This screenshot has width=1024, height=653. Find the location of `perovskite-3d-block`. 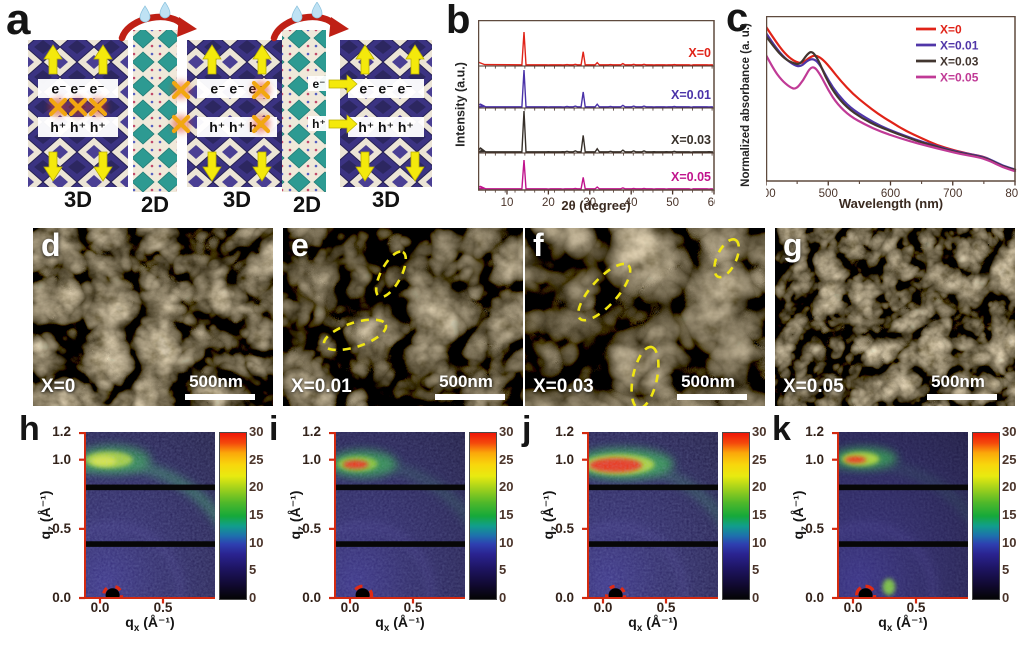

perovskite-3d-block is located at coordinates (237, 113).